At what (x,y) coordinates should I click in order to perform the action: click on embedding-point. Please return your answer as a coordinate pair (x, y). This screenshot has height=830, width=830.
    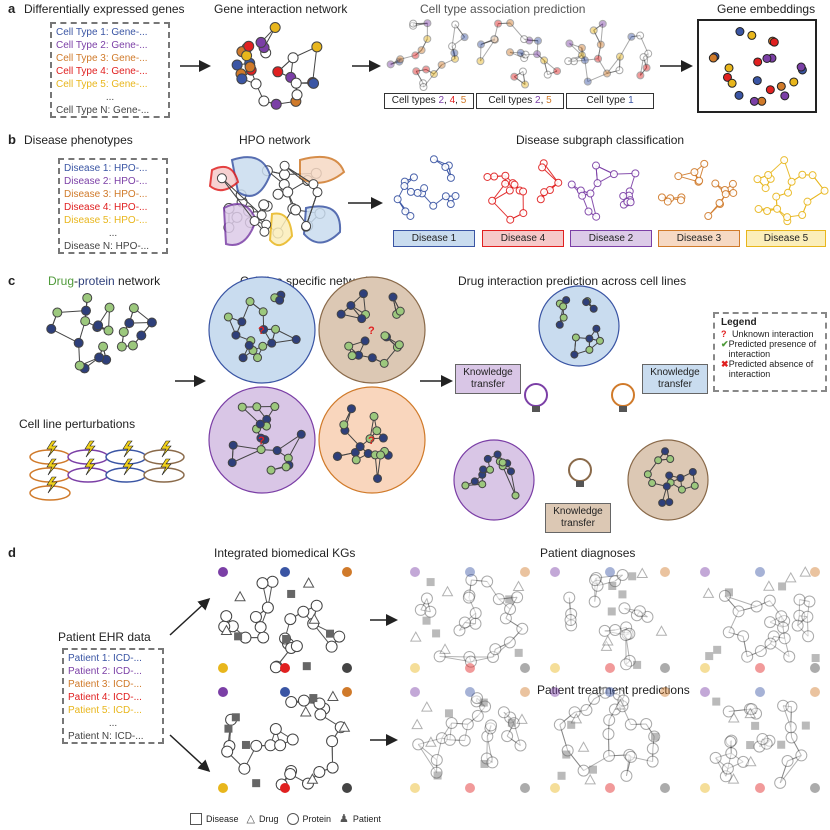
    Looking at the image, I should click on (727, 77).